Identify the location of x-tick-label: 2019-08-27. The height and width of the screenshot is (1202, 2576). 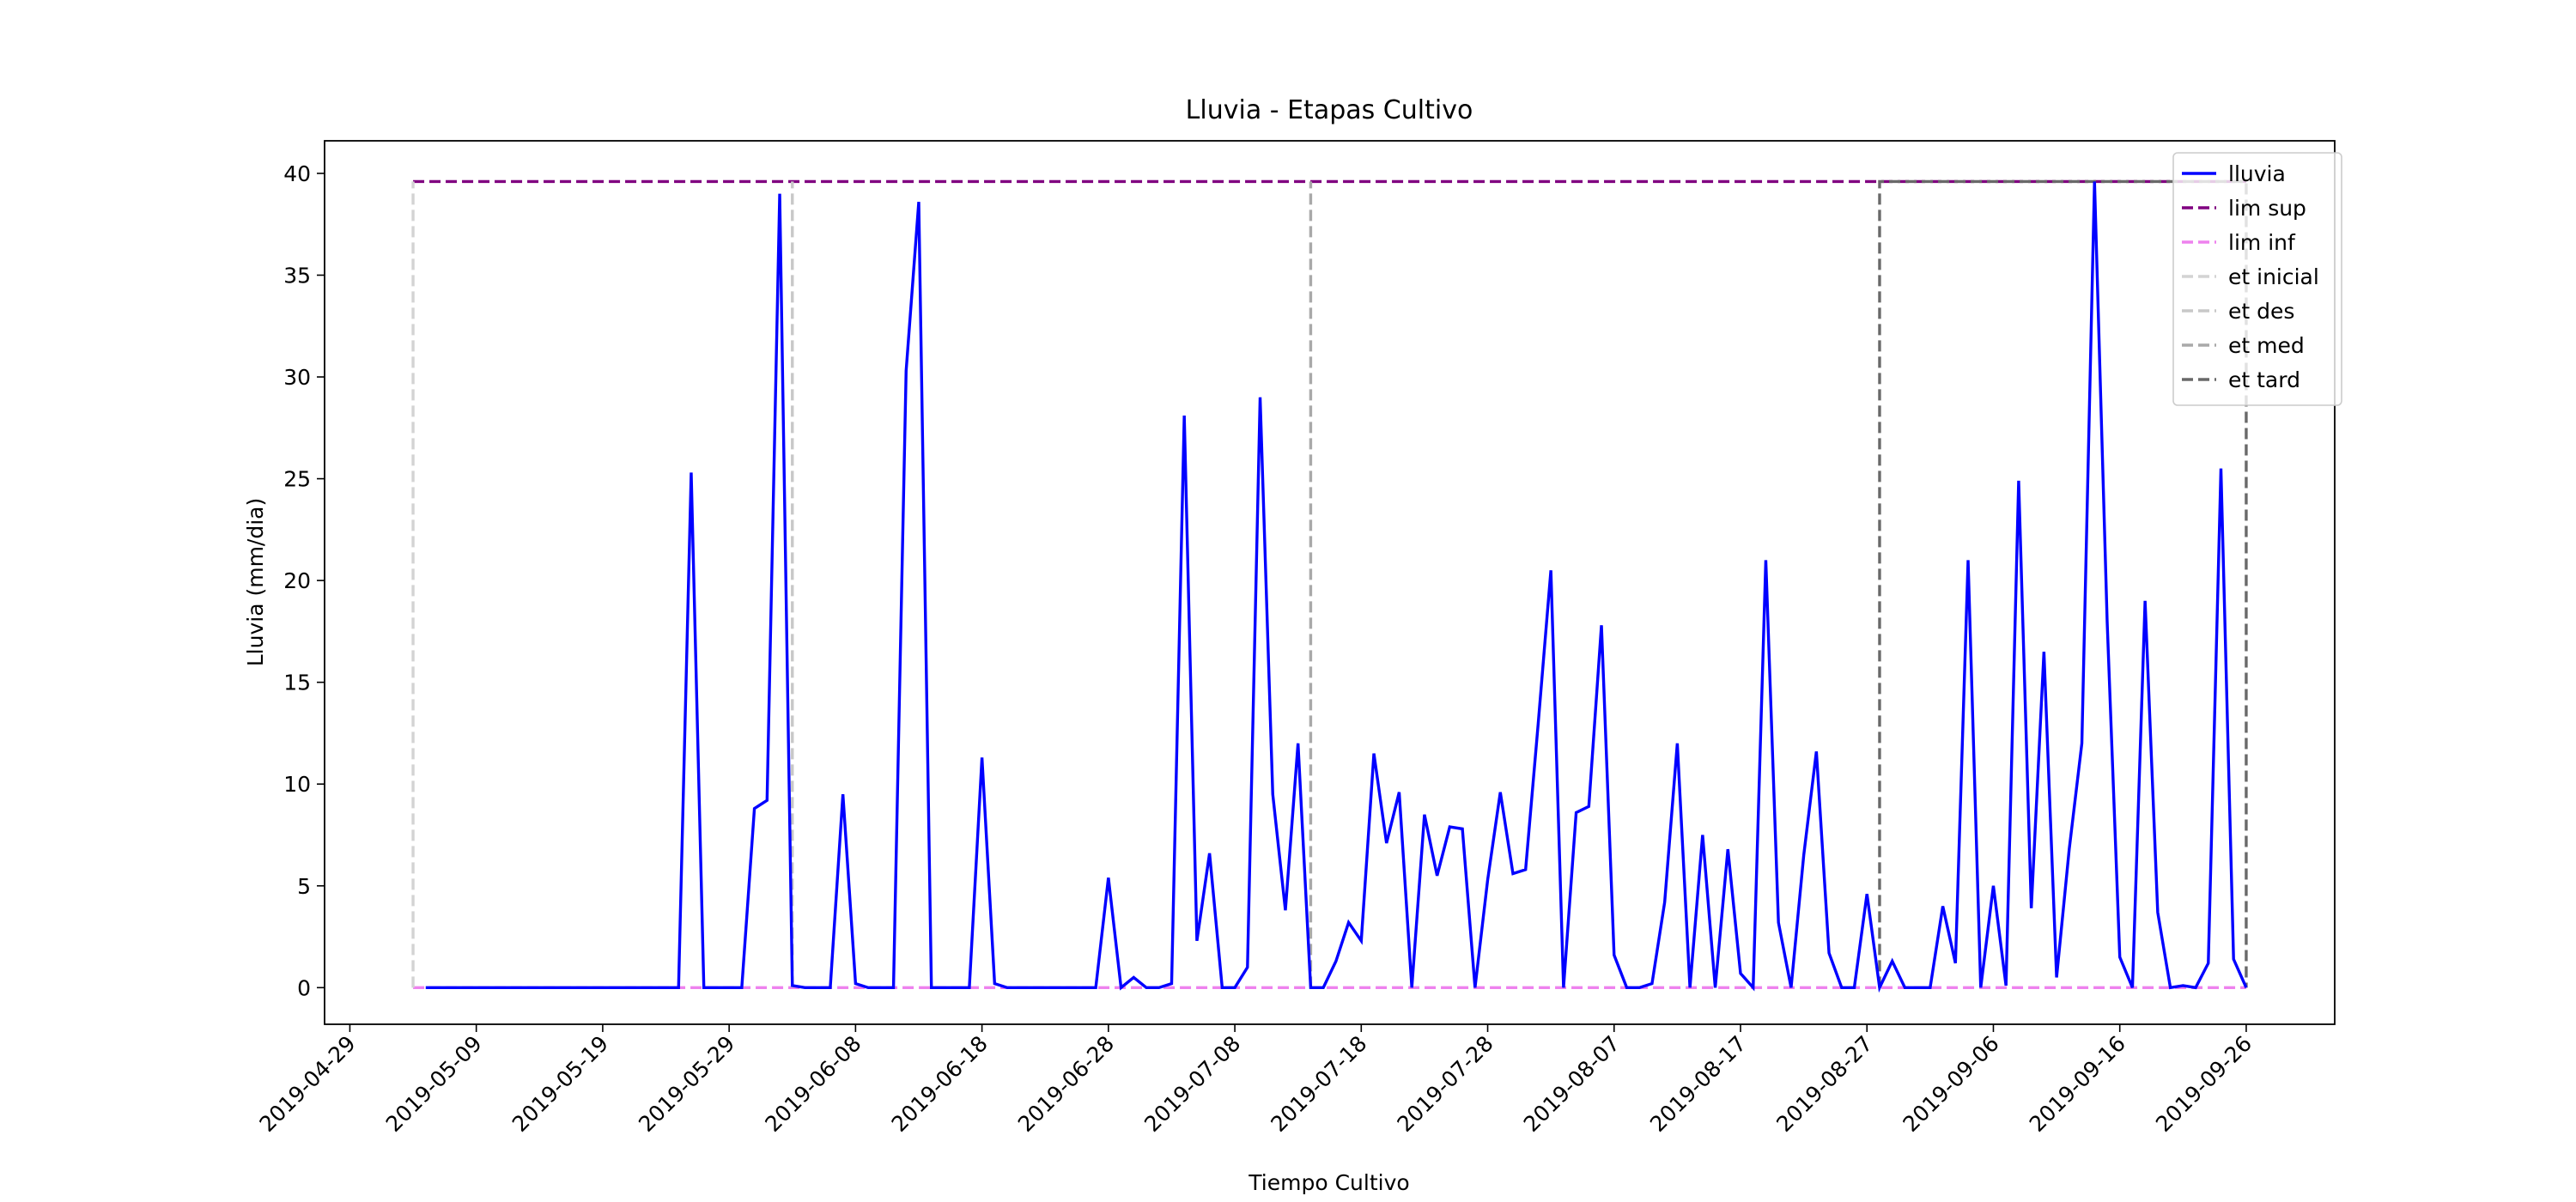
(1824, 1084).